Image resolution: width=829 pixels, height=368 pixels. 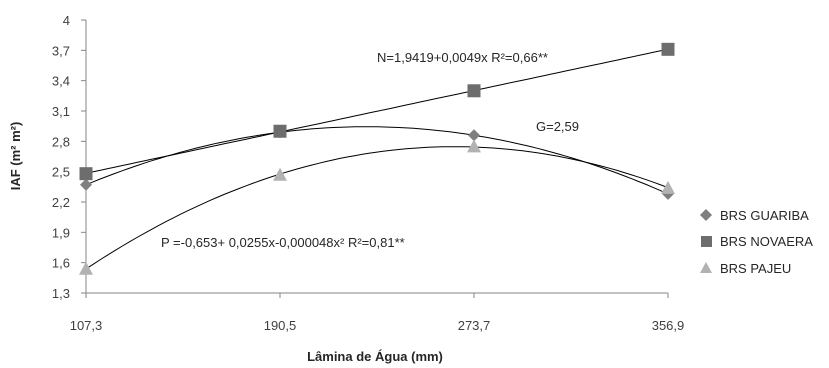 I want to click on y-tick-label: 2,5, so click(x=61, y=172).